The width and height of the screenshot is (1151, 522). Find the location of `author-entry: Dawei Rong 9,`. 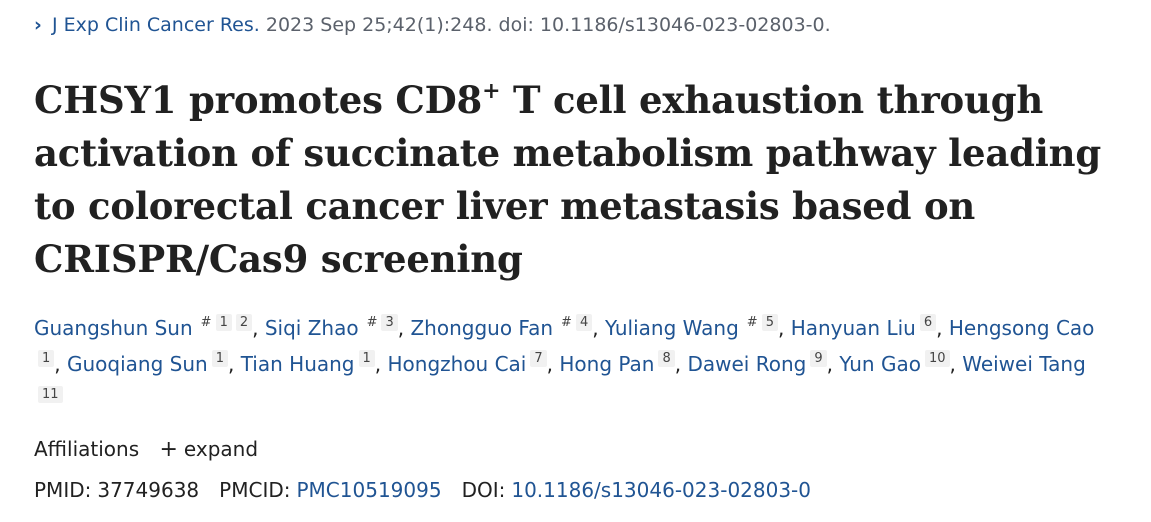

author-entry: Dawei Rong 9, is located at coordinates (763, 363).